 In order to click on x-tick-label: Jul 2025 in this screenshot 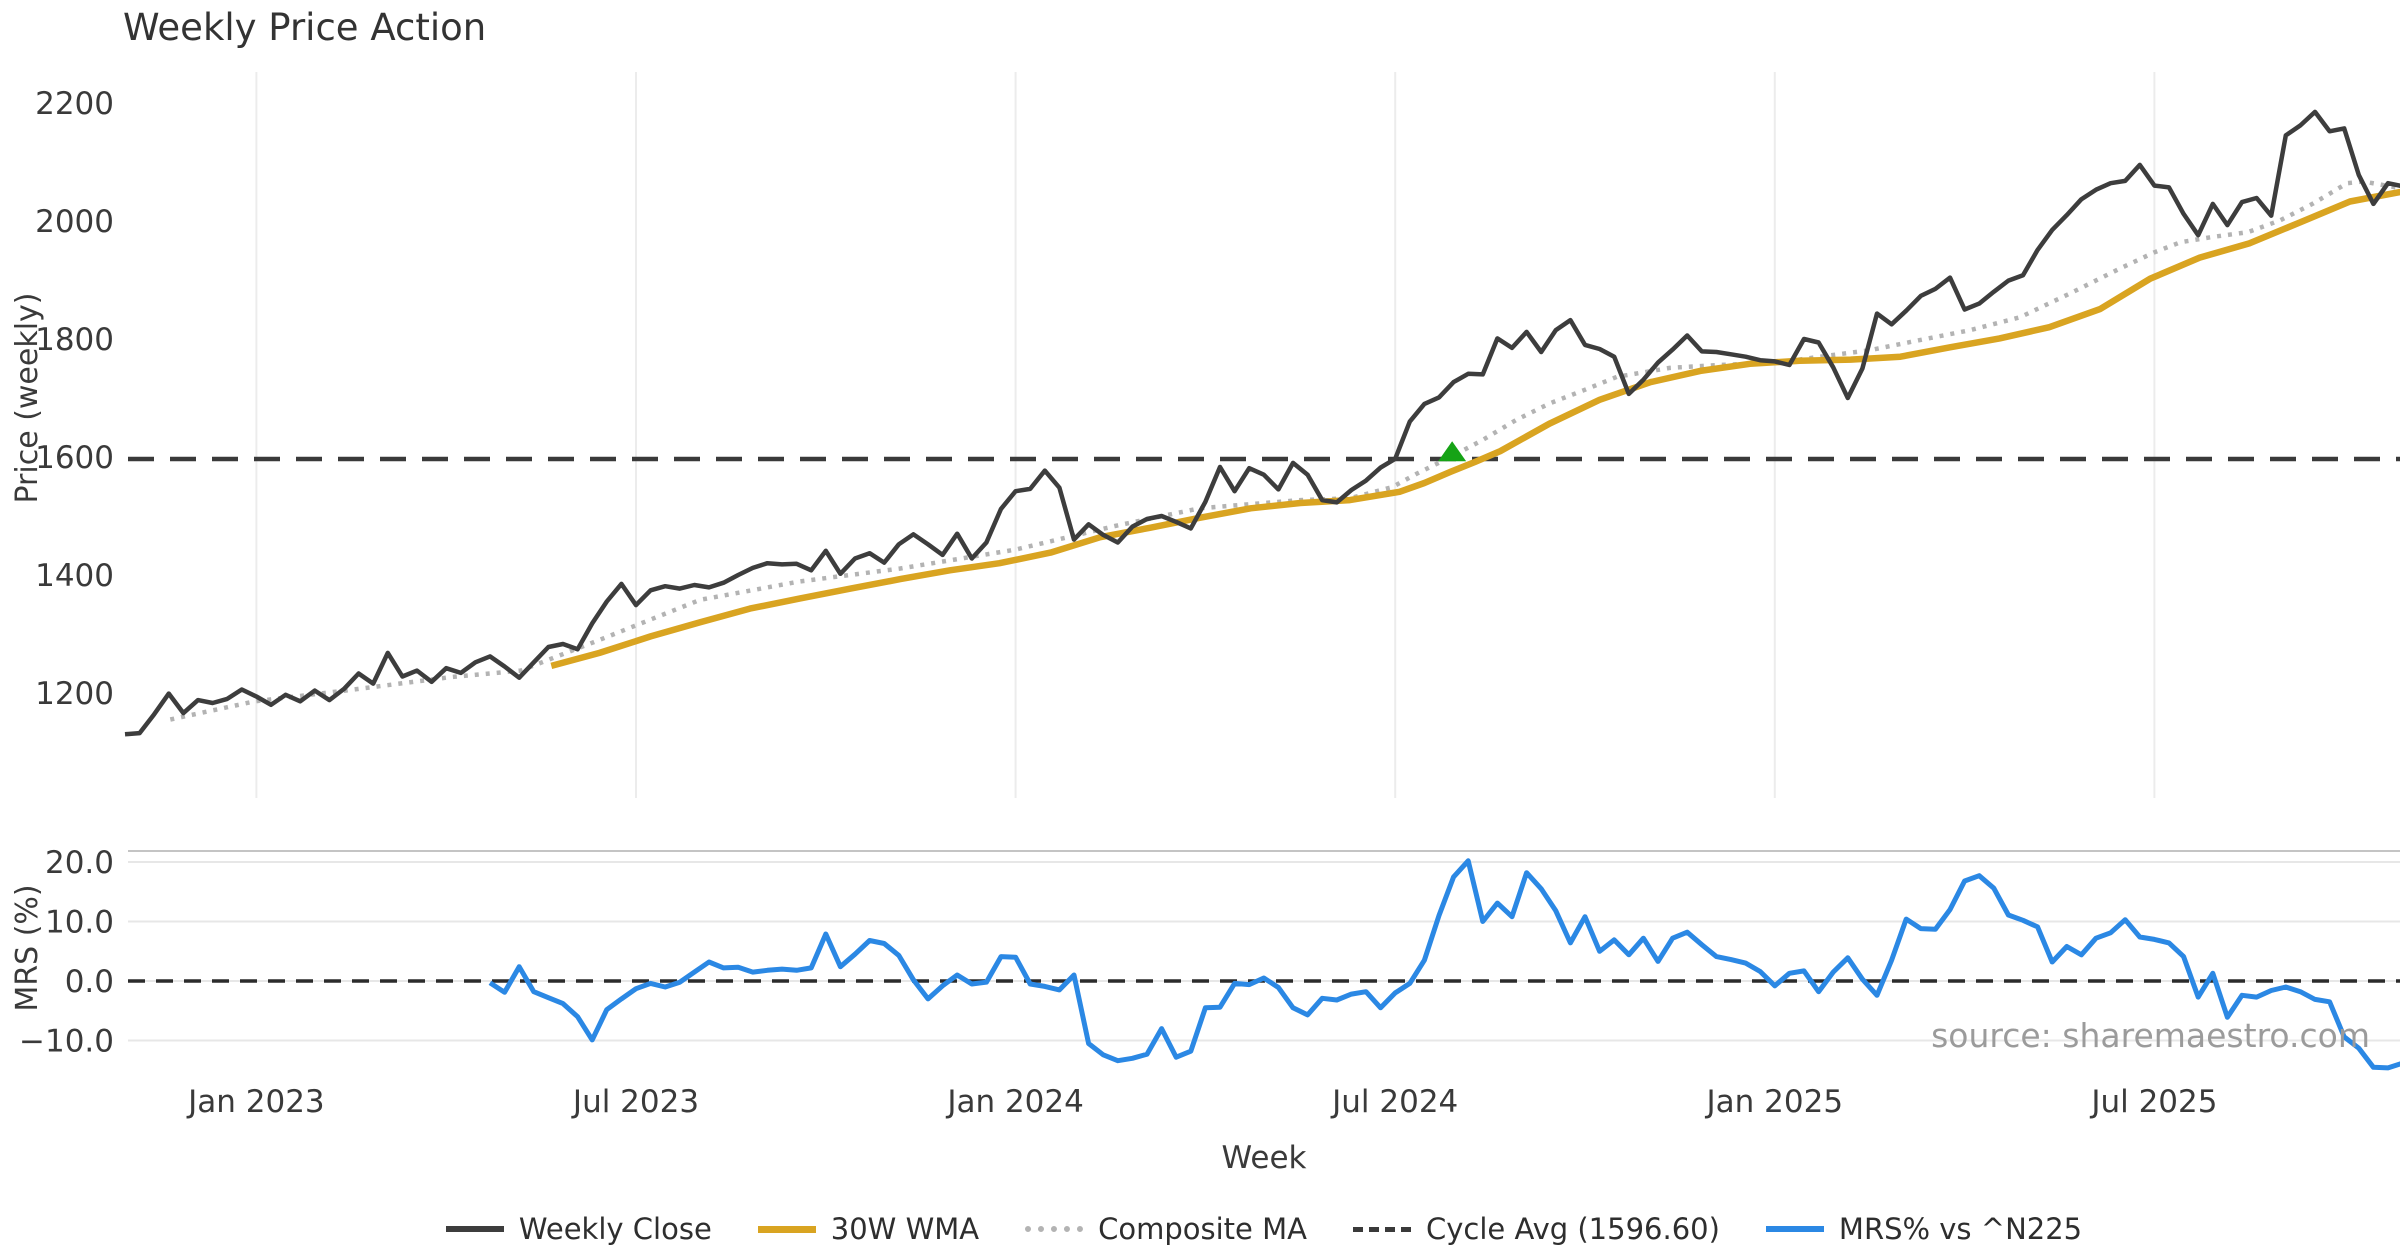, I will do `click(2153, 1102)`.